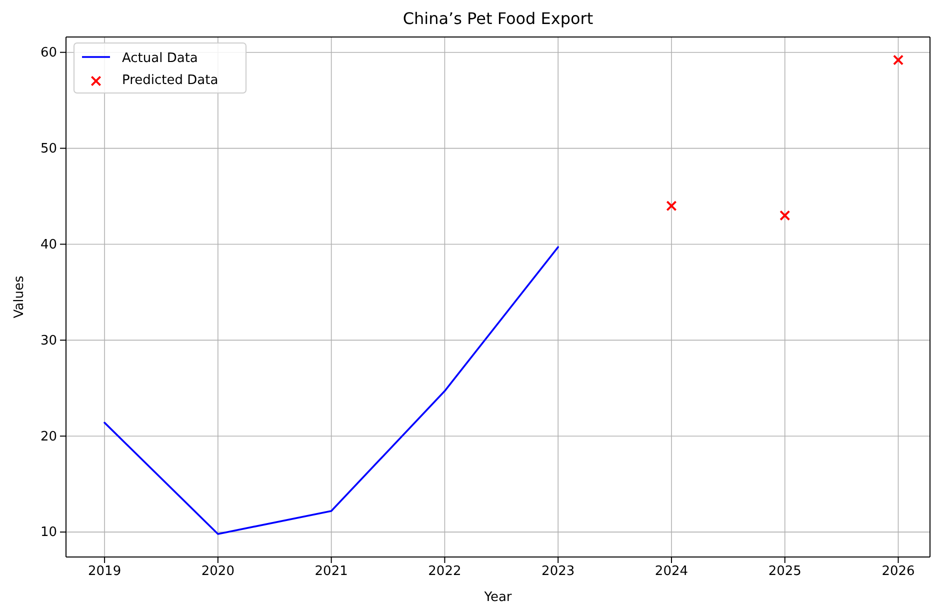 Image resolution: width=932 pixels, height=607 pixels. I want to click on x-tick-label: 2022, so click(445, 572).